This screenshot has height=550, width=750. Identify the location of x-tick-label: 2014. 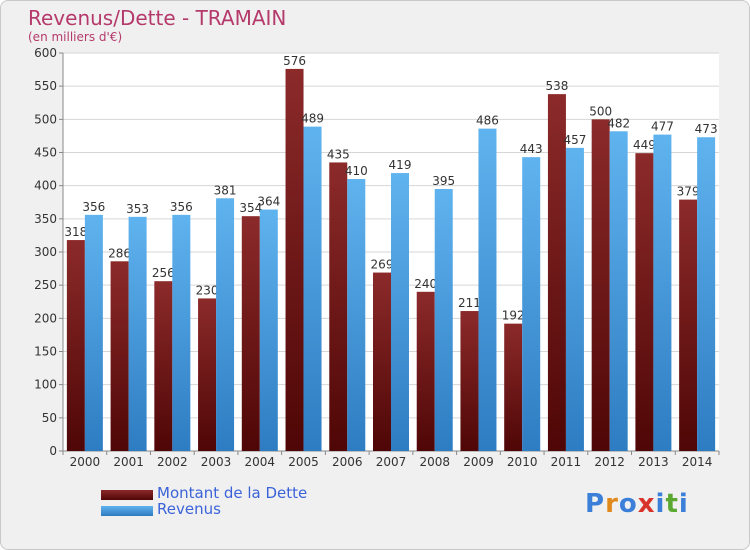
(697, 462).